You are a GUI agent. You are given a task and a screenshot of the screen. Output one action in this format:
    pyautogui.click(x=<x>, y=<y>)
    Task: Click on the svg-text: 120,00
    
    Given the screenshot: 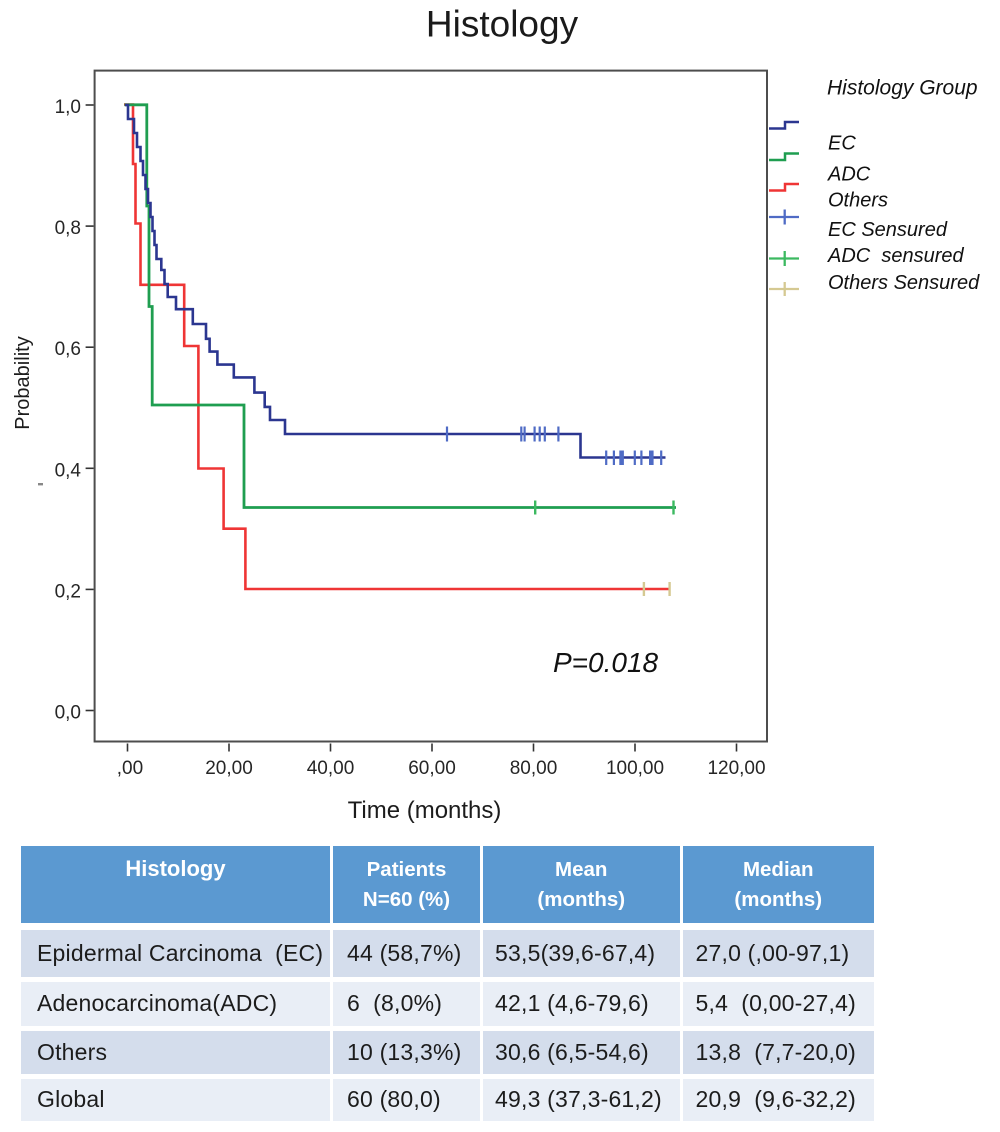 What is the action you would take?
    pyautogui.click(x=736, y=768)
    